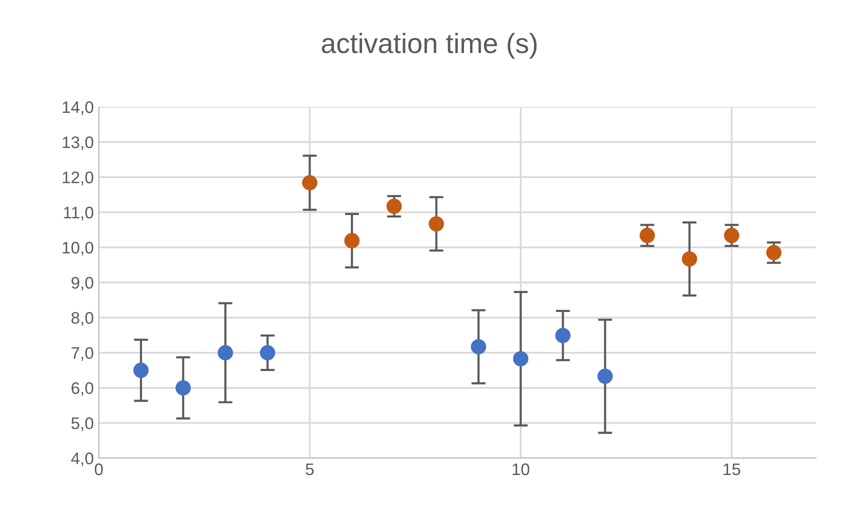 The width and height of the screenshot is (859, 509). What do you see at coordinates (79, 213) in the screenshot?
I see `y-tick-label: 11,0` at bounding box center [79, 213].